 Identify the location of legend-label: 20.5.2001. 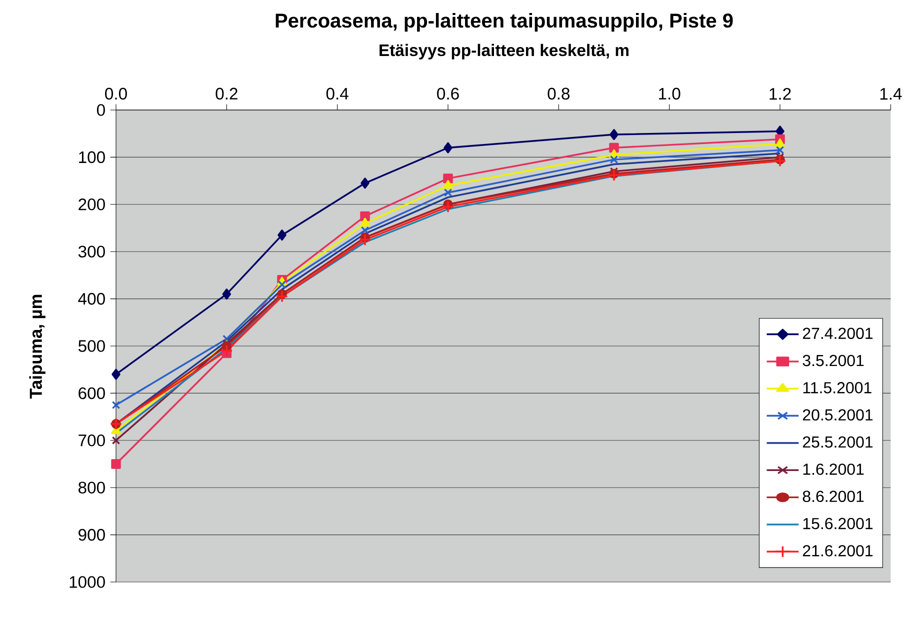
(837, 415).